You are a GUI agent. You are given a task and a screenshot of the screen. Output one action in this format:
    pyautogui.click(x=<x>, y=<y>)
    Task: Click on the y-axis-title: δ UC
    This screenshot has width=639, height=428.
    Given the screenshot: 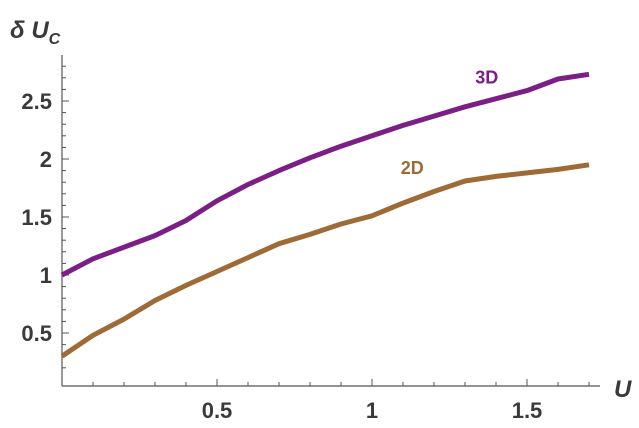 What is the action you would take?
    pyautogui.click(x=35, y=32)
    